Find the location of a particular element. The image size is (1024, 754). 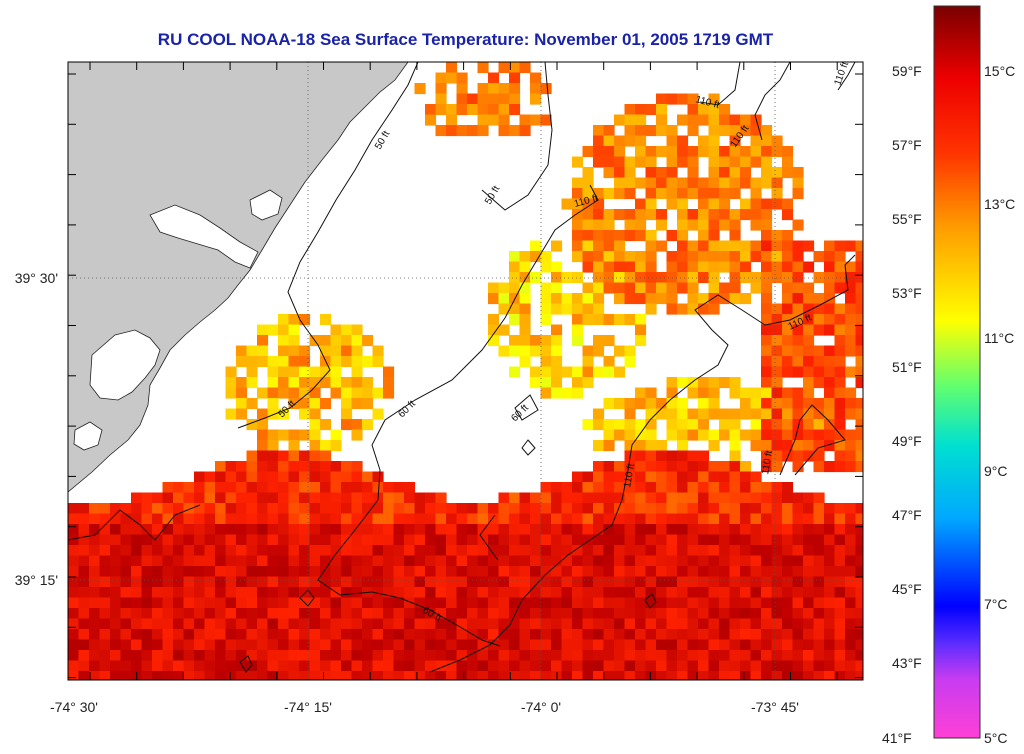

lon-label: -74° 15' is located at coordinates (308, 707).